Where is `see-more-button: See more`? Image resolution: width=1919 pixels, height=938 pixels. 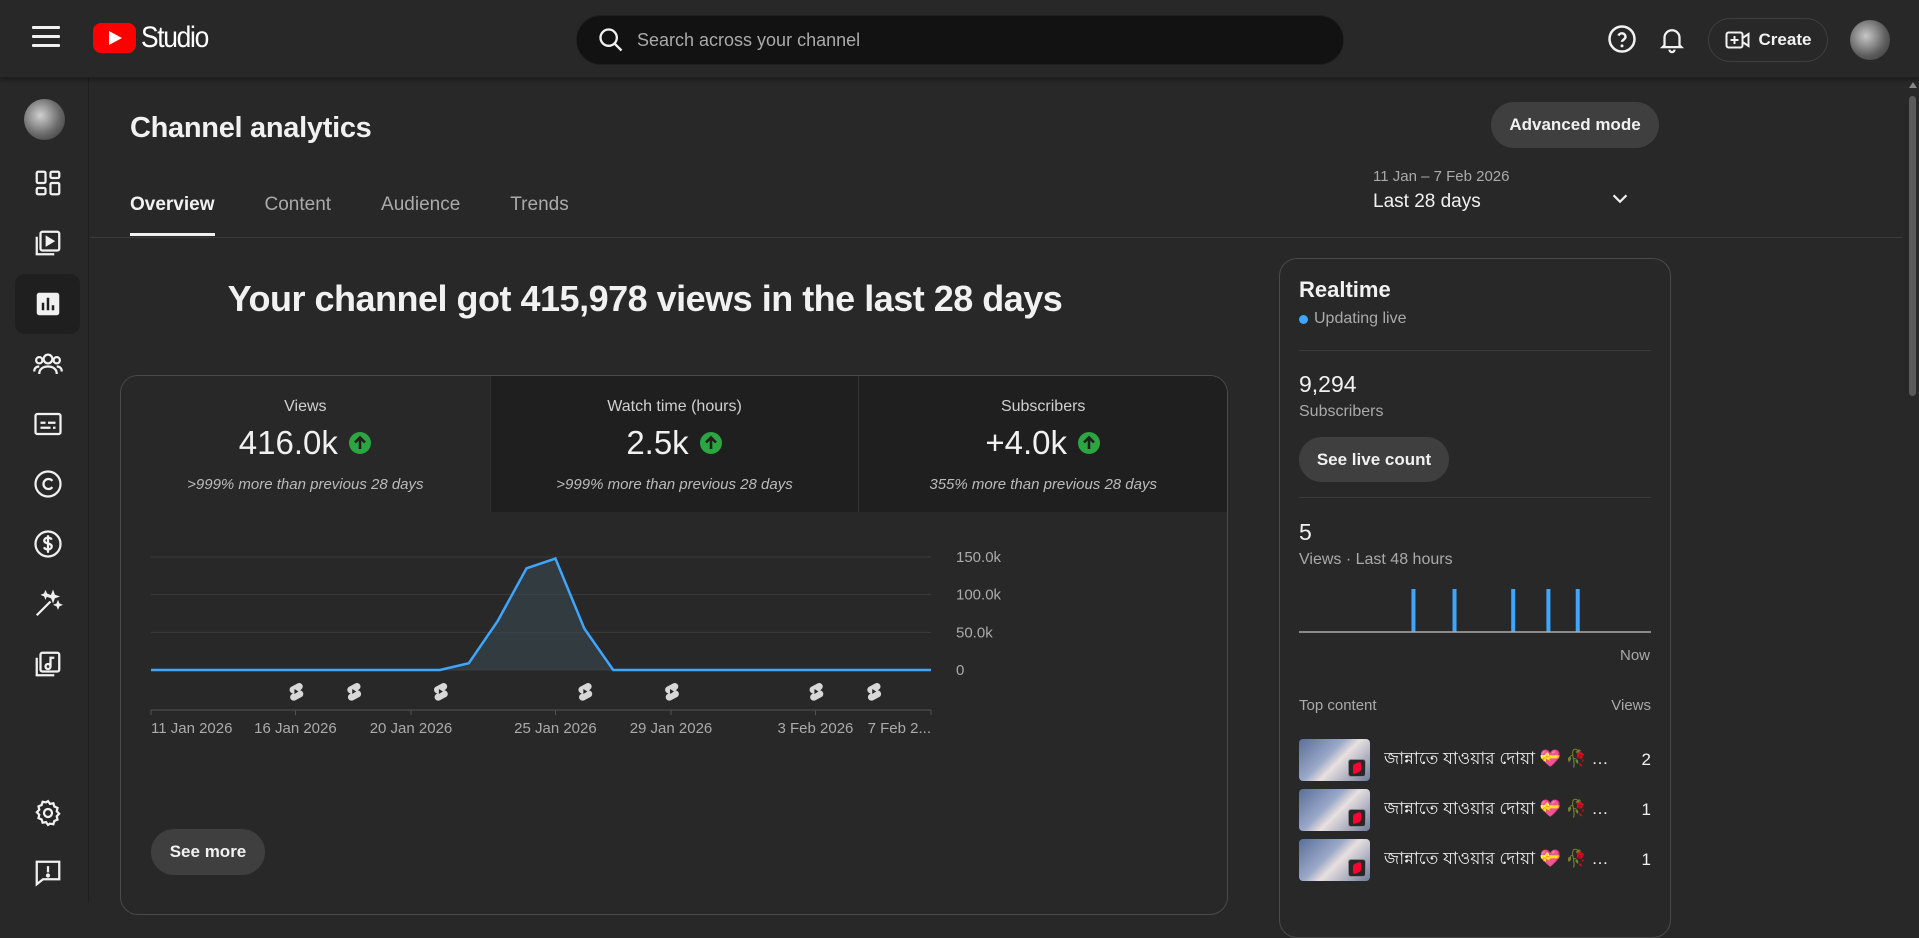 see-more-button: See more is located at coordinates (208, 852).